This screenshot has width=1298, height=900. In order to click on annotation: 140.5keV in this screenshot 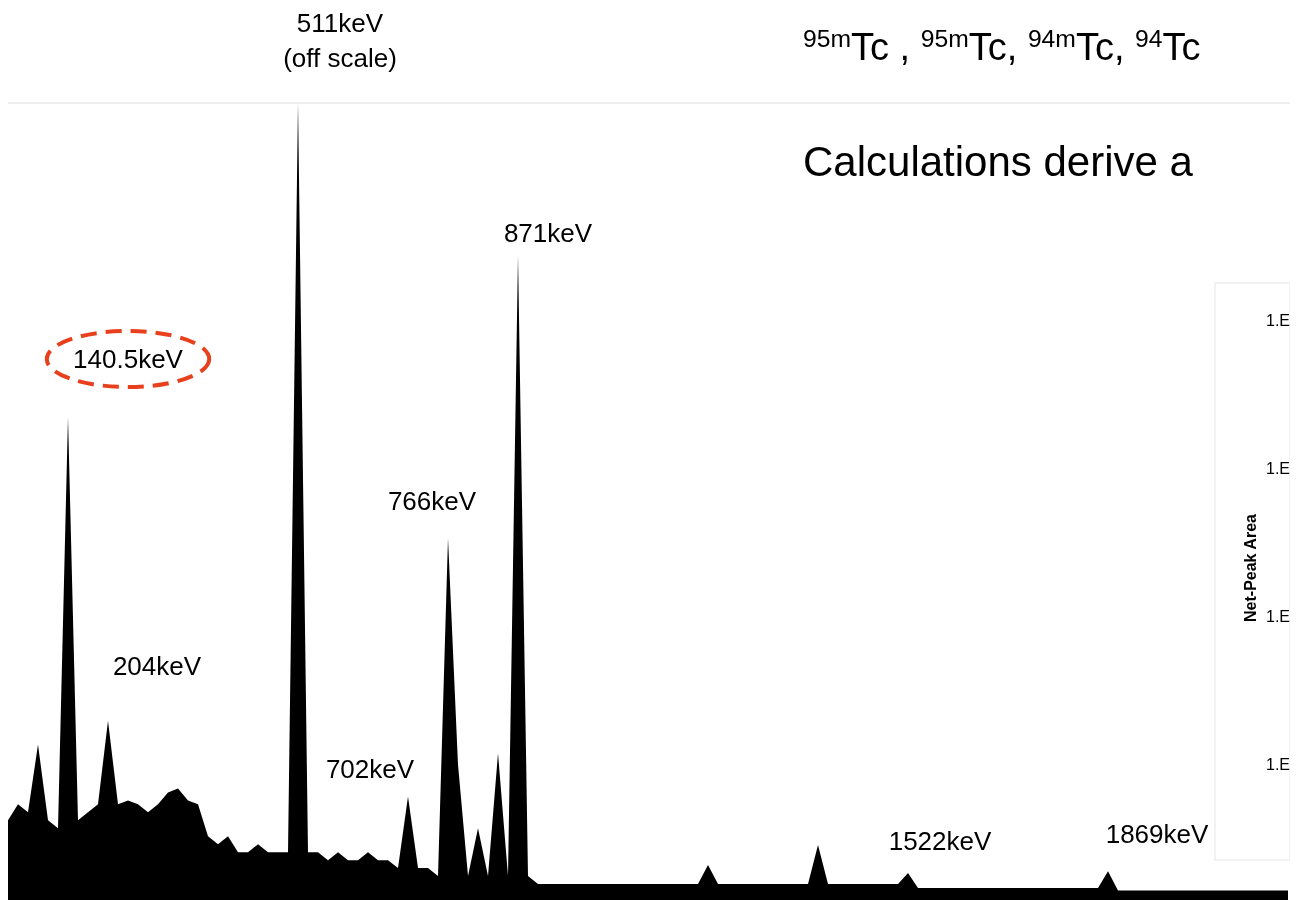, I will do `click(128, 359)`.